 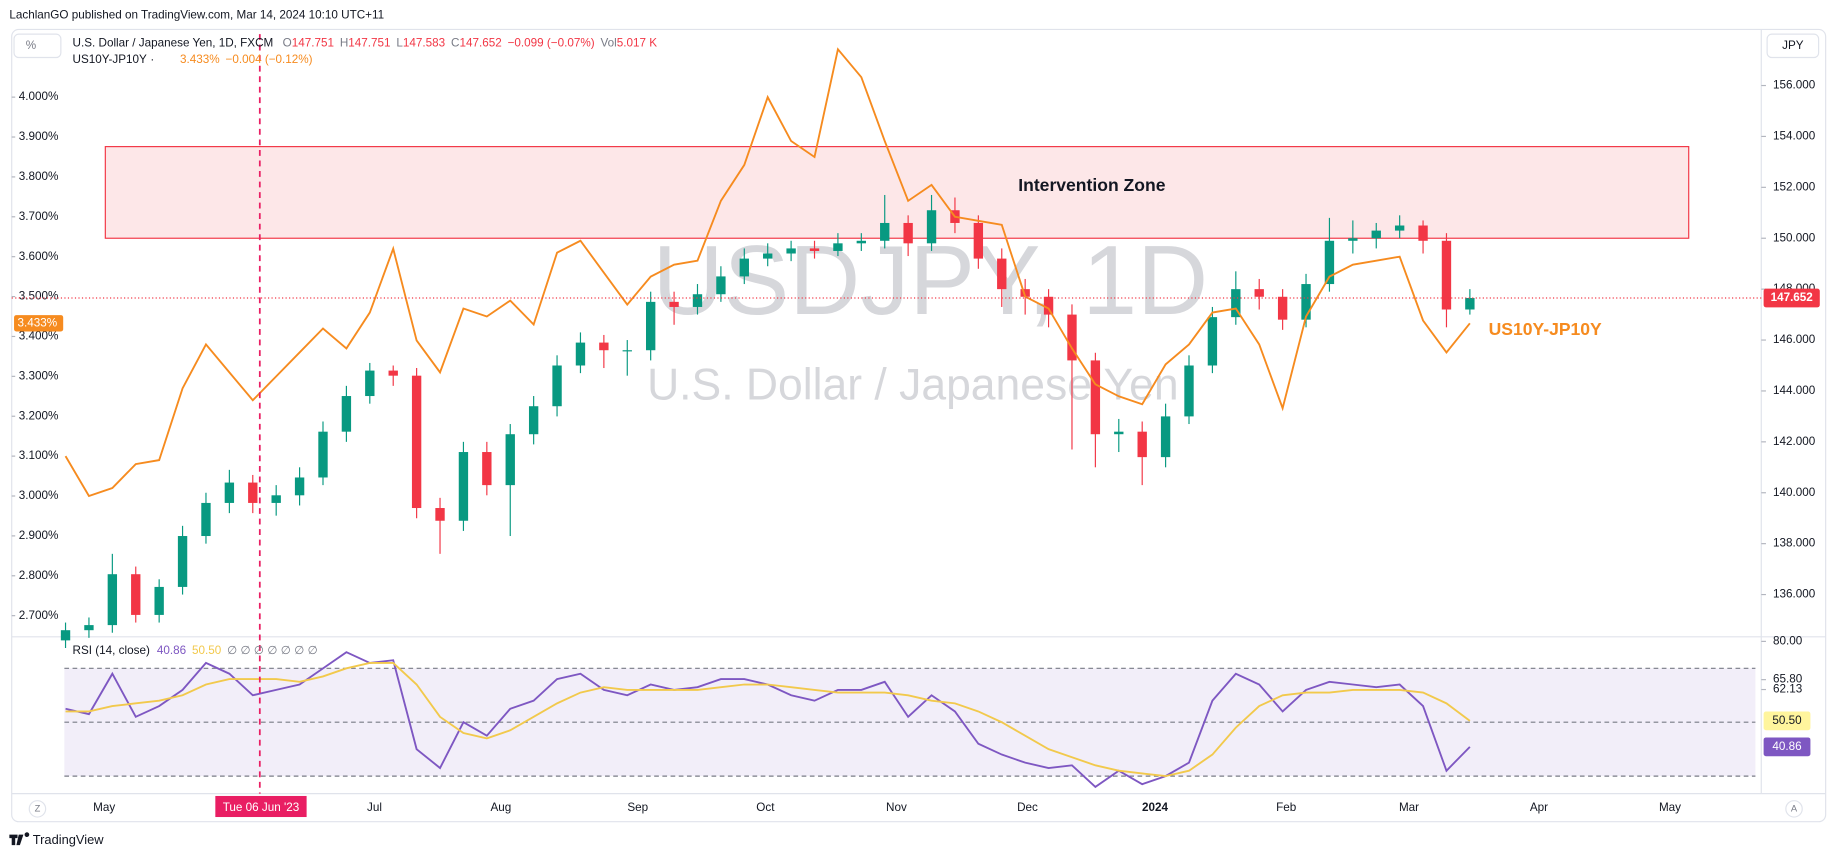 I want to click on x-tick-label: Feb, so click(x=1286, y=807).